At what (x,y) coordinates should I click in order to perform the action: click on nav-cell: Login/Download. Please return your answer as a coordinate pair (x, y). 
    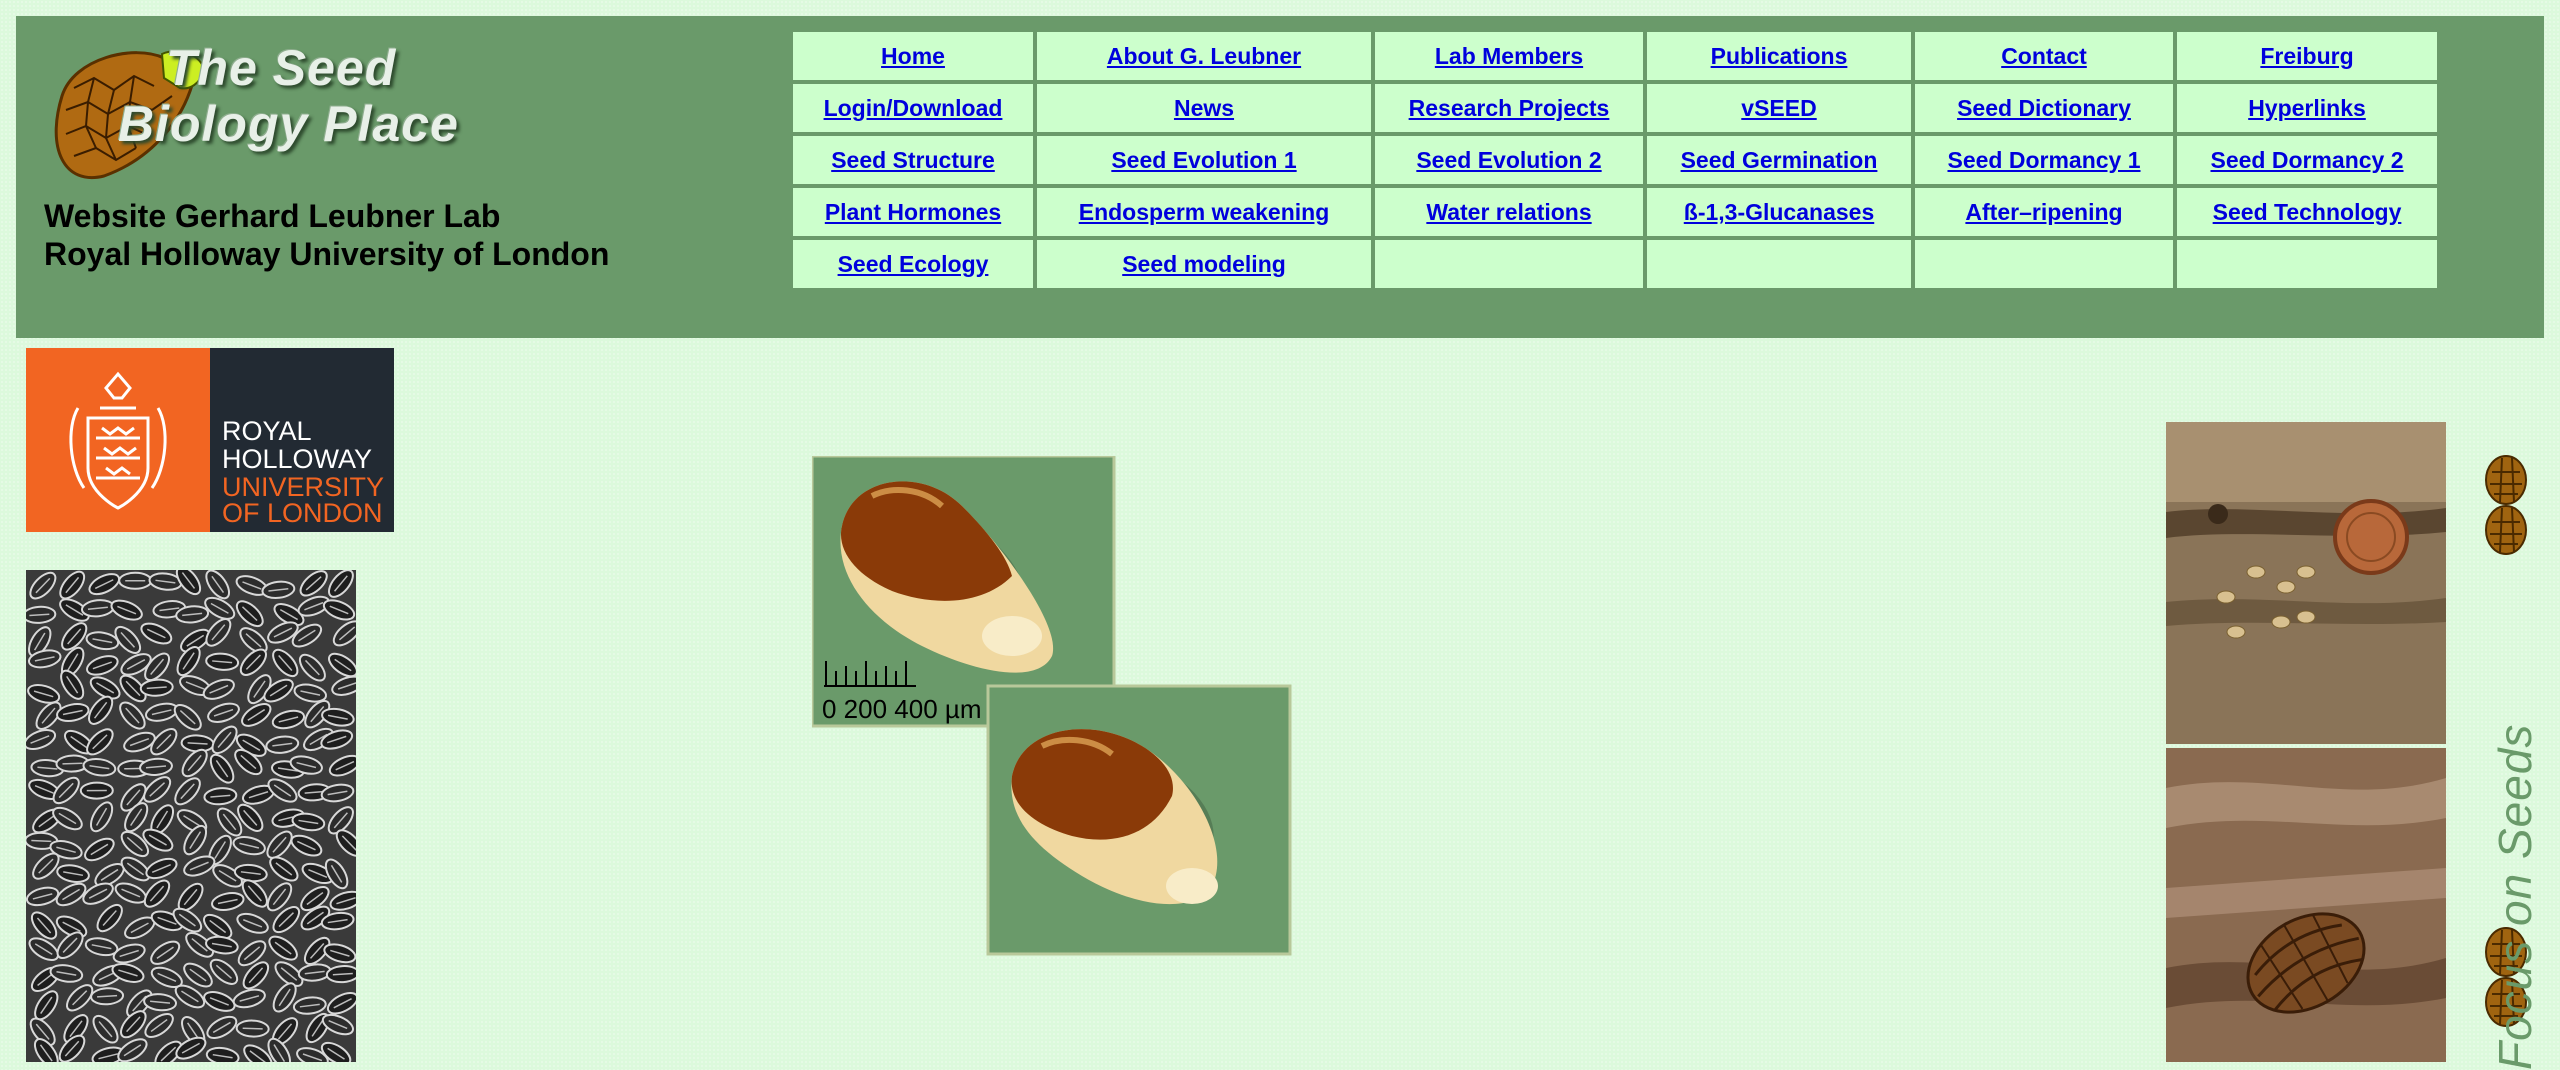
    Looking at the image, I should click on (913, 108).